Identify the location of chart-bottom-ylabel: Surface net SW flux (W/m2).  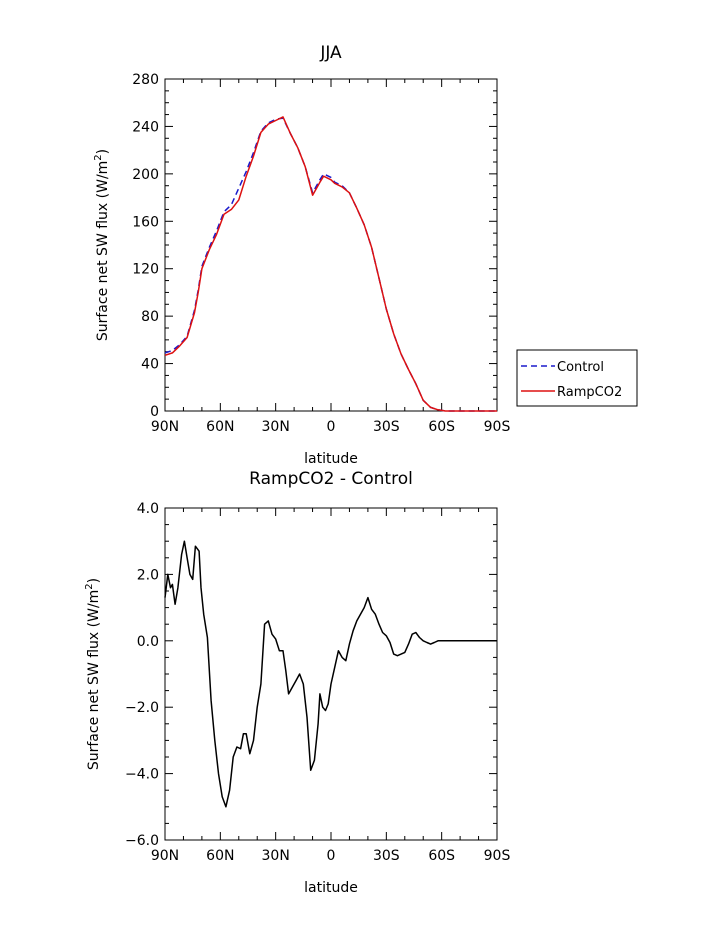
(93, 674).